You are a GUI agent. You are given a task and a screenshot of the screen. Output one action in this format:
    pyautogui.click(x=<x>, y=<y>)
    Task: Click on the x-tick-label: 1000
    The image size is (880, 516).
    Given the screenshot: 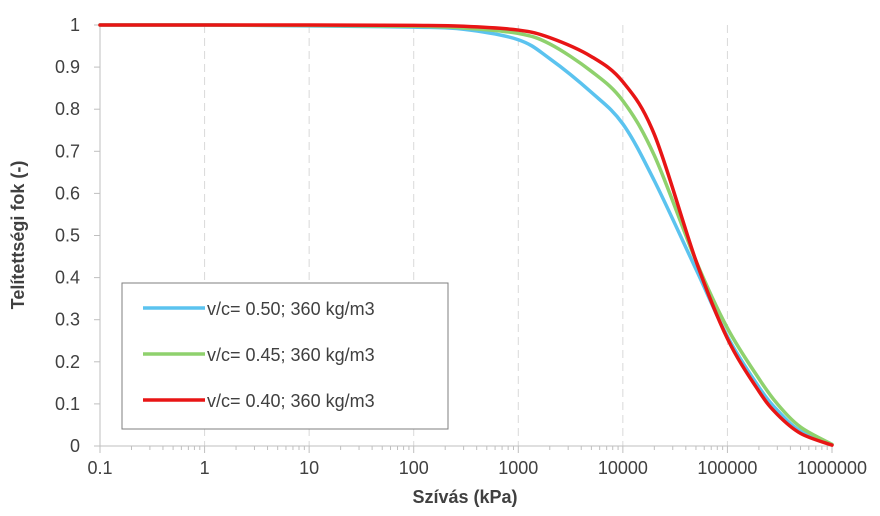 What is the action you would take?
    pyautogui.click(x=518, y=468)
    